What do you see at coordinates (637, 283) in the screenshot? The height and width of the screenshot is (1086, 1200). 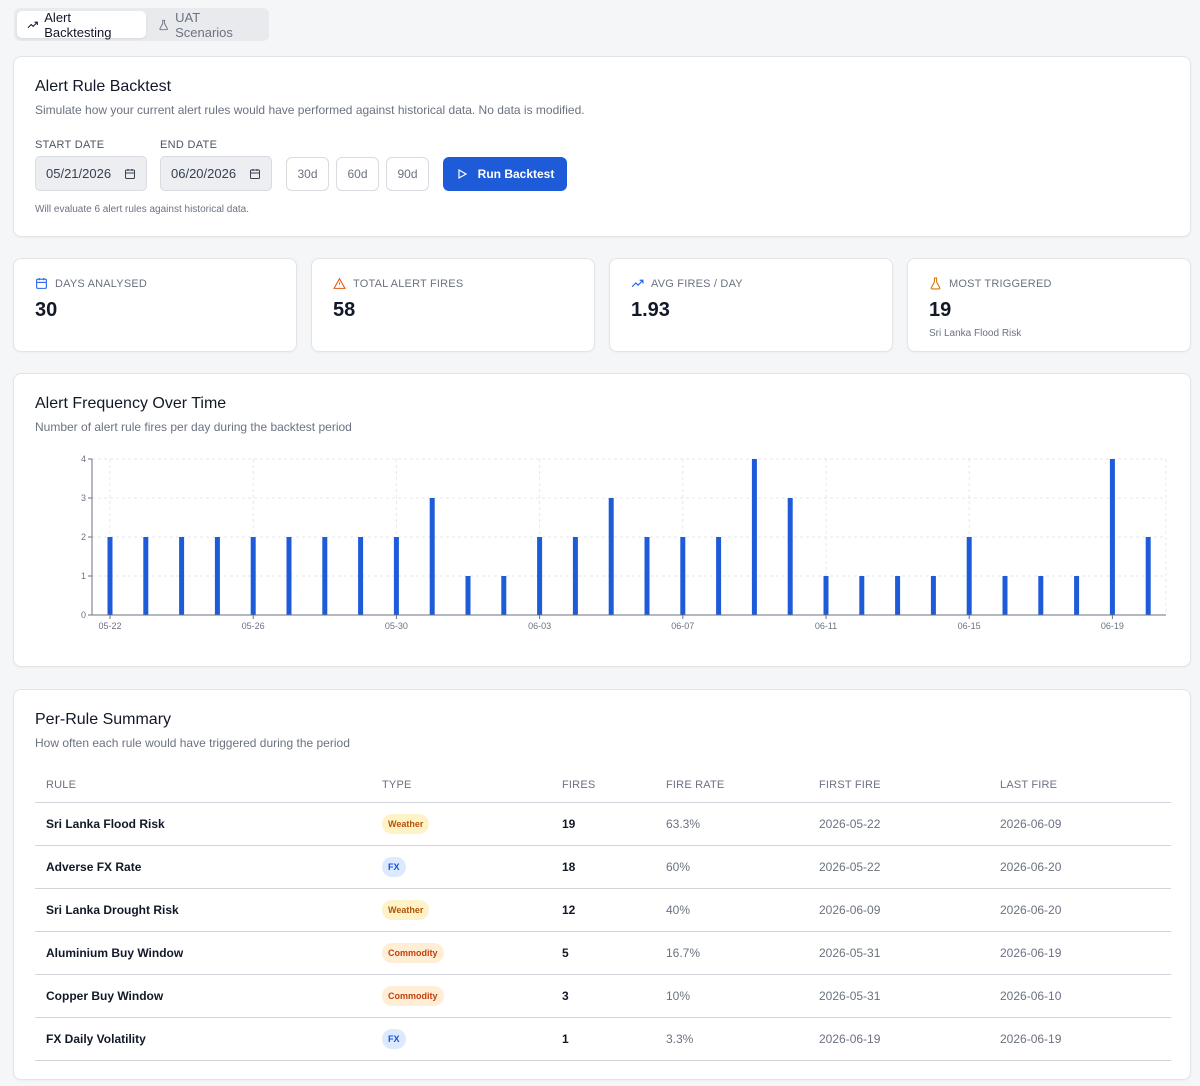 I see `trending-up-icon` at bounding box center [637, 283].